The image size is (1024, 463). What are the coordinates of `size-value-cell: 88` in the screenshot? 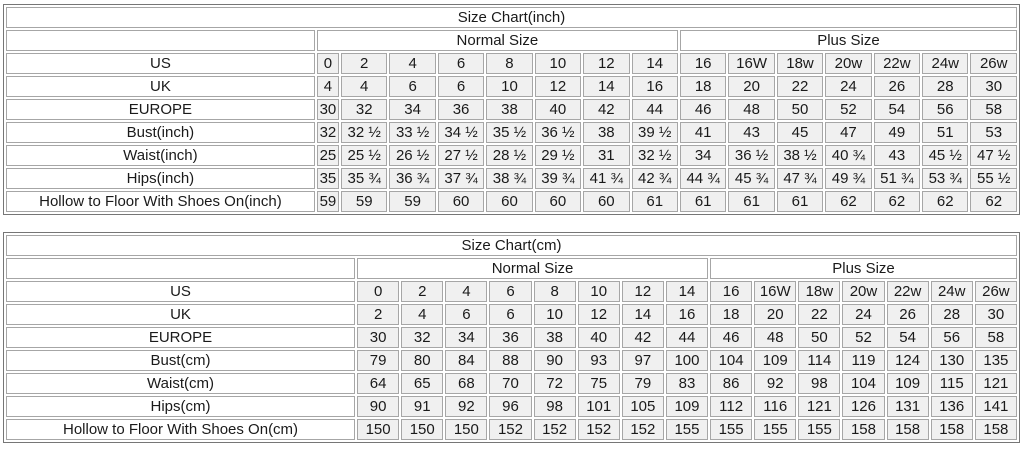 It's located at (510, 360).